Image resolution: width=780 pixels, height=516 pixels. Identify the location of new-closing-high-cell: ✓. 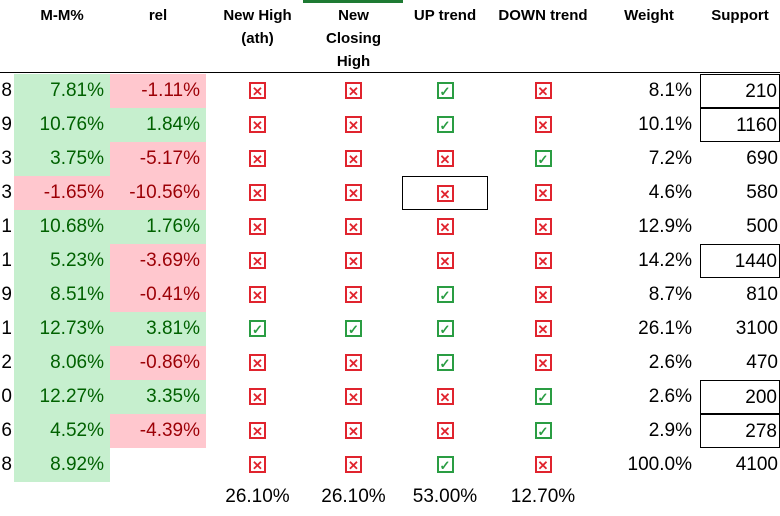
(353, 329).